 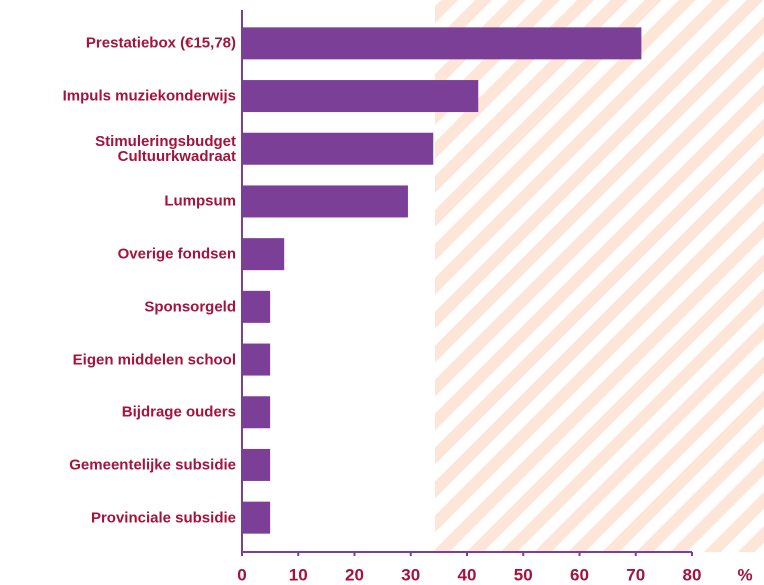 I want to click on x-tick-label: 50, so click(x=523, y=574).